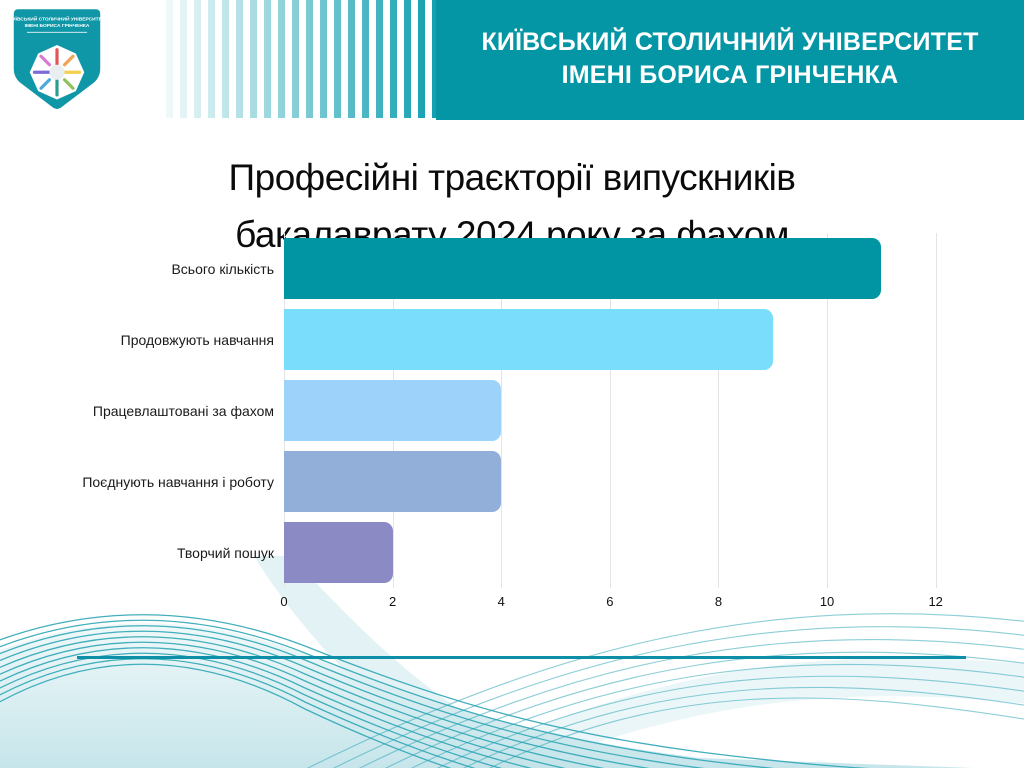 Image resolution: width=1024 pixels, height=773 pixels. What do you see at coordinates (730, 75) in the screenshot?
I see `university-name-line2: ІМЕНІ БОРИСА ГРІНЧЕНКА` at bounding box center [730, 75].